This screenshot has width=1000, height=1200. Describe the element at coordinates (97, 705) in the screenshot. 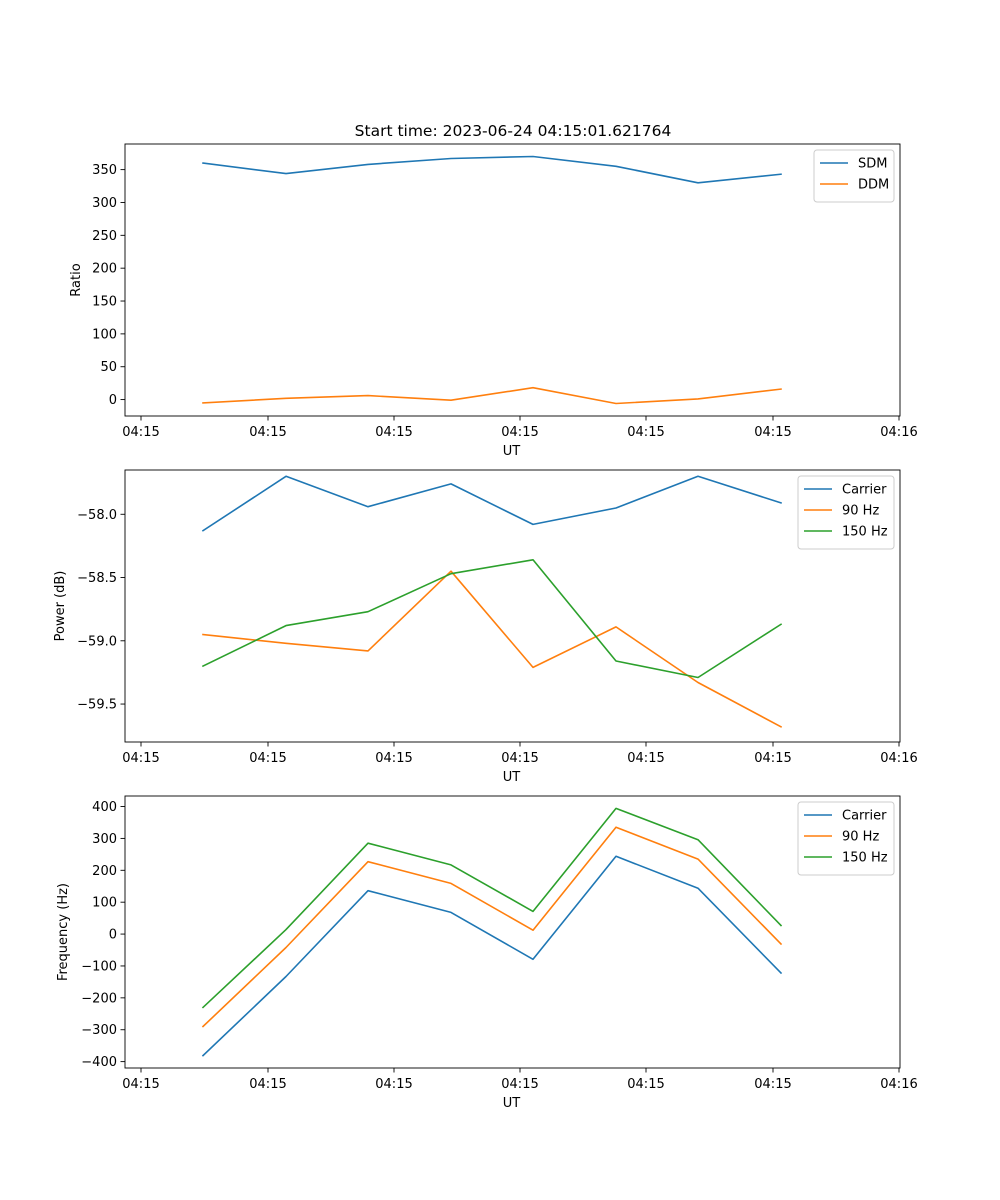

I see `y-tick-label: −59.5` at that location.